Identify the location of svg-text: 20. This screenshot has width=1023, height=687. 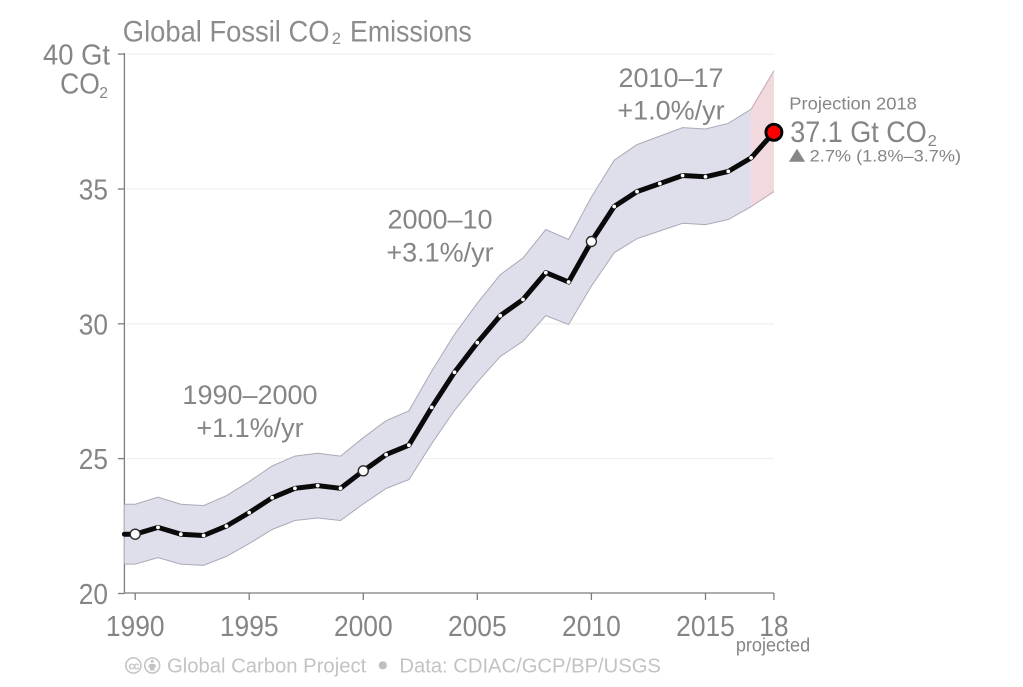
(93, 595).